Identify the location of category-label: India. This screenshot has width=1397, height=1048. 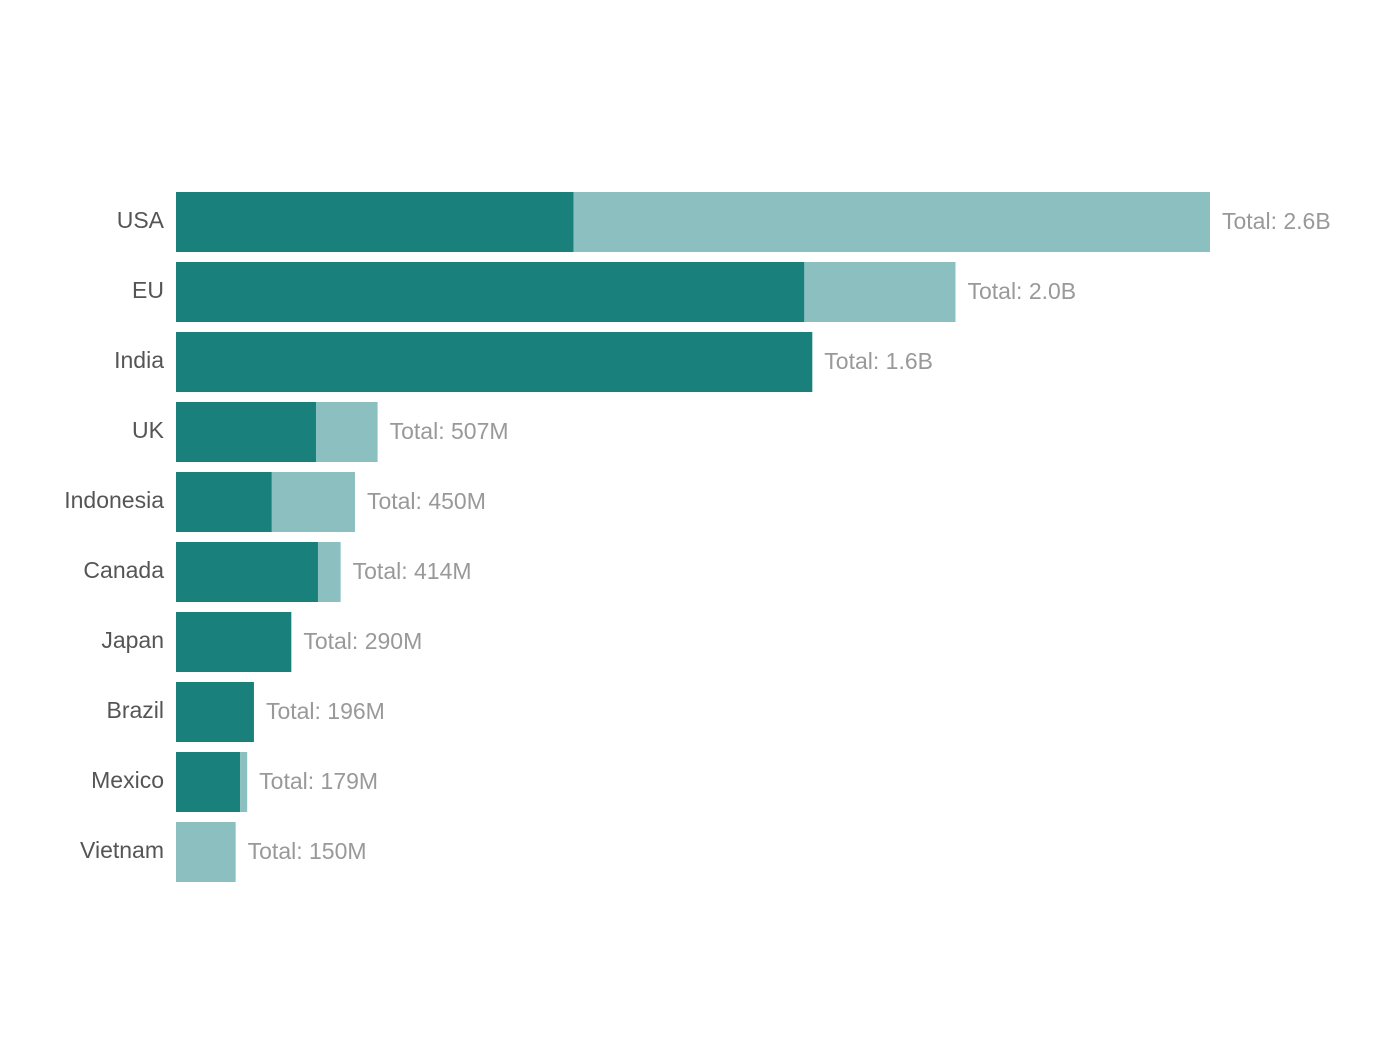
(139, 360).